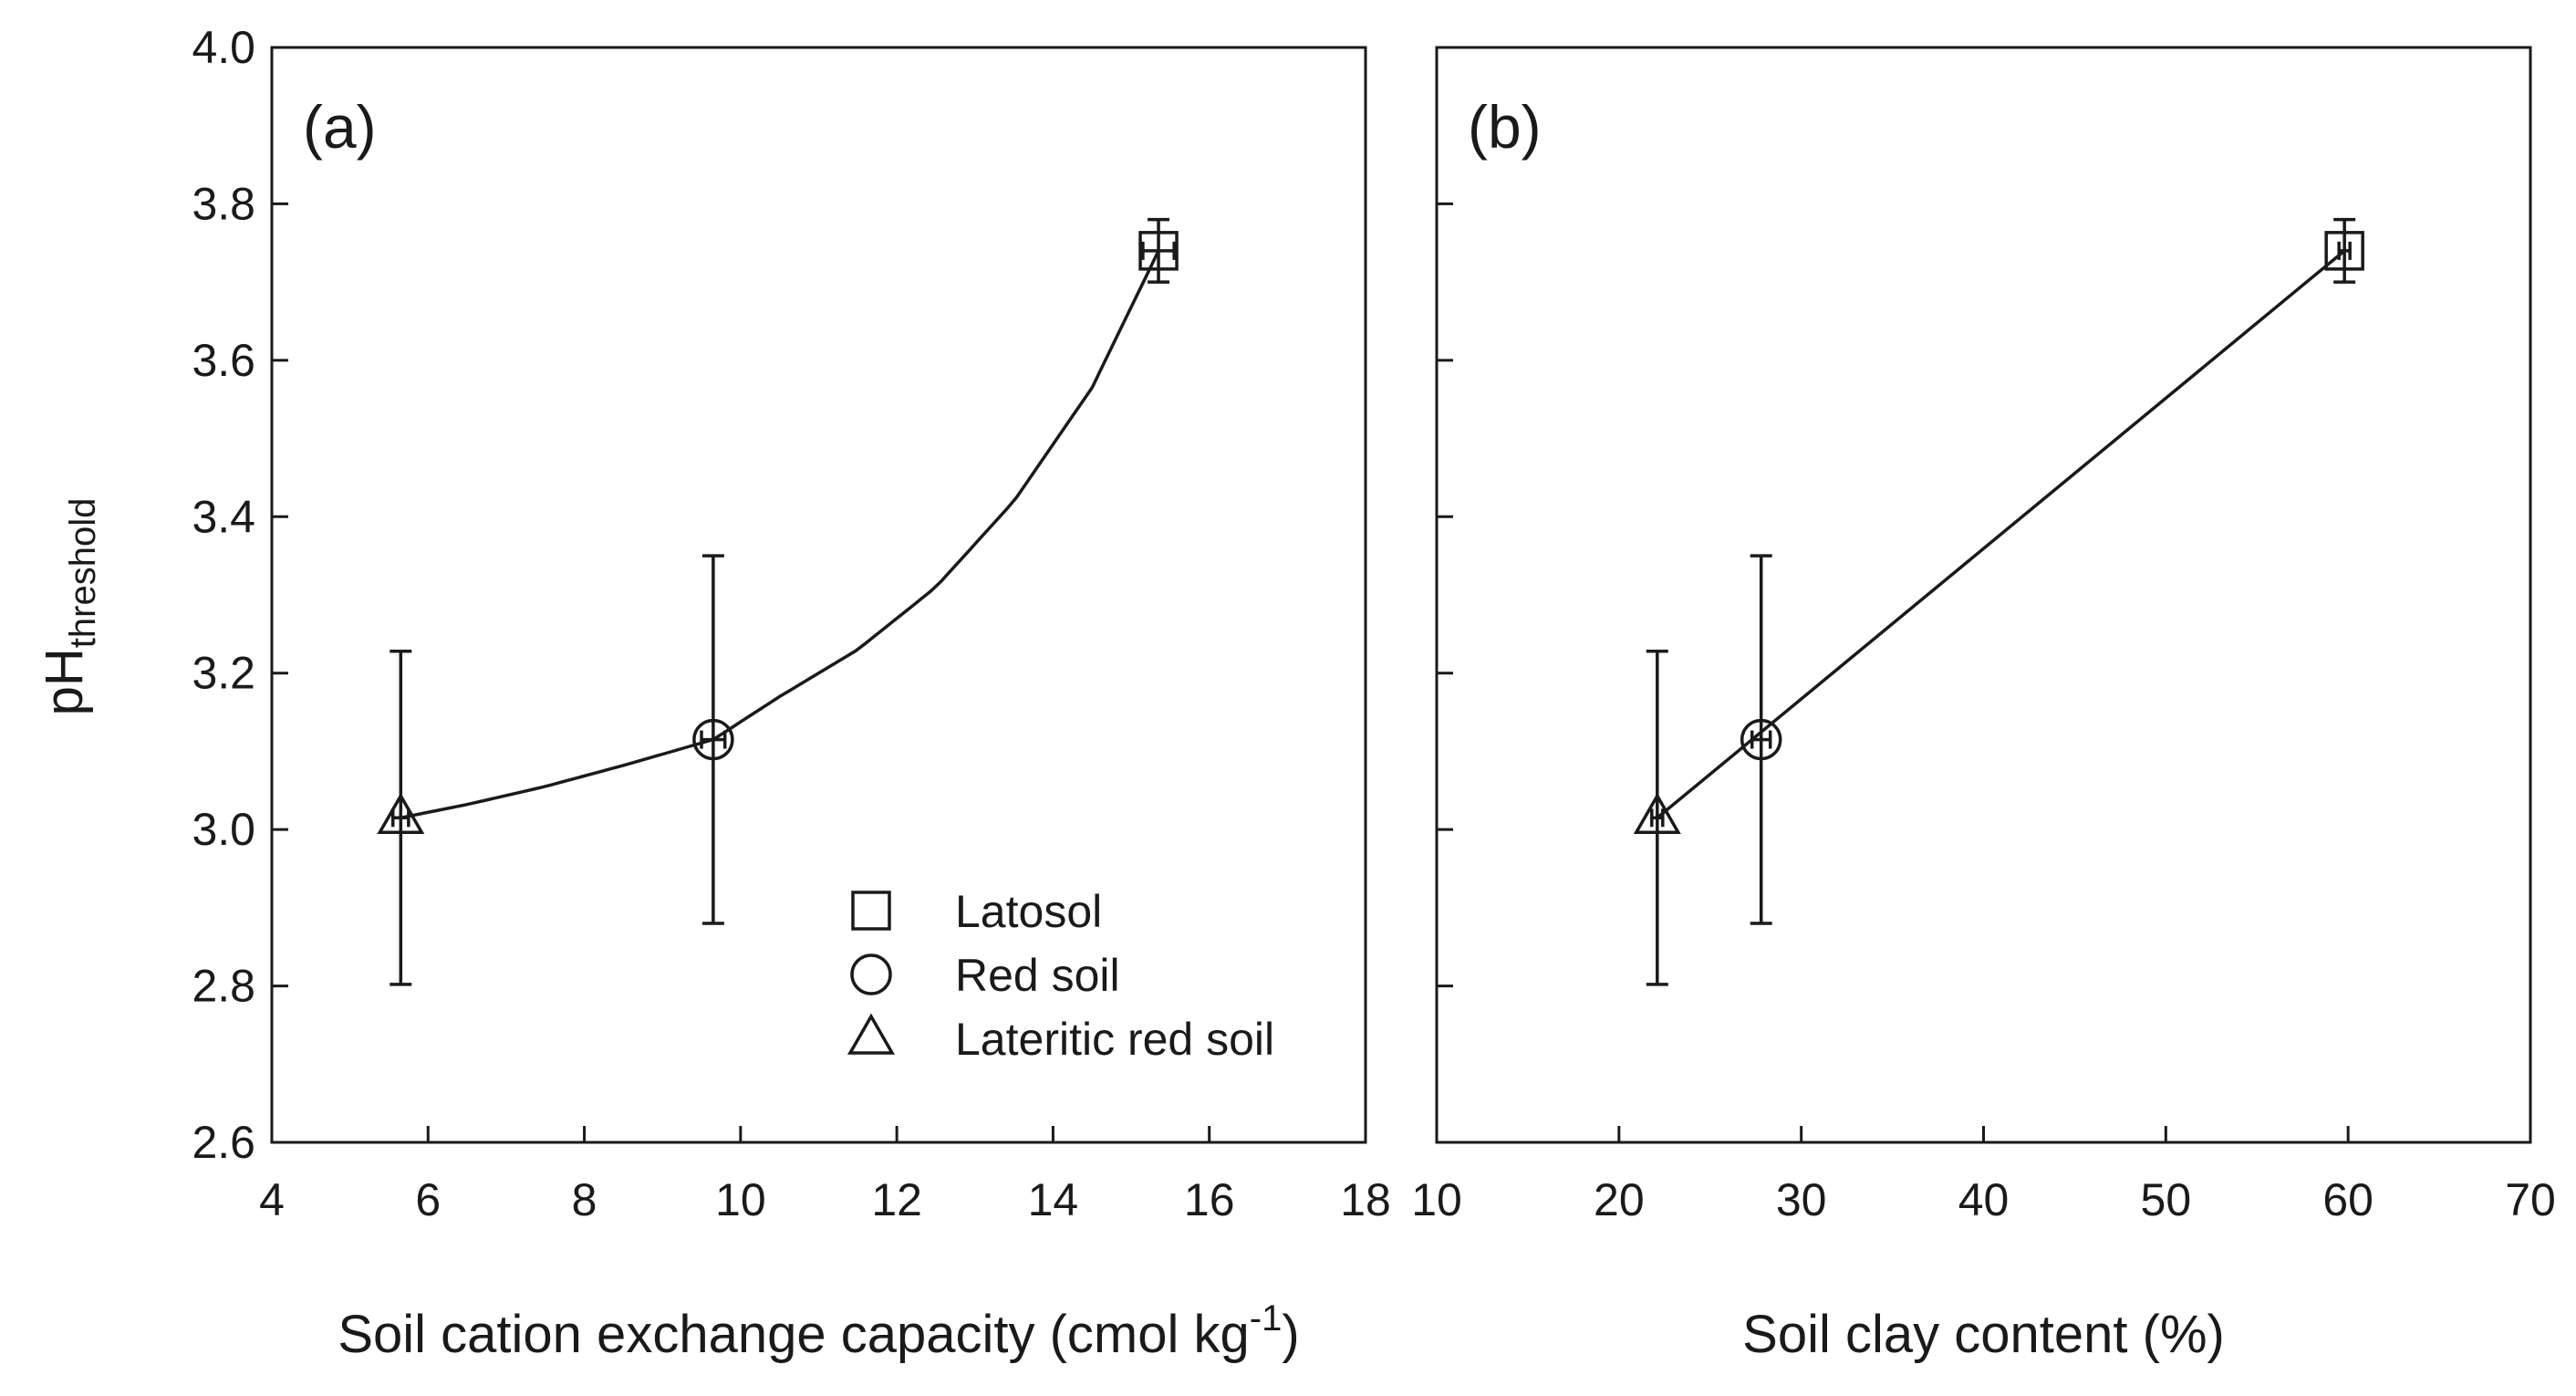  I want to click on x-axis-title-text: Soil cation exchange capacity (cmol kg, so click(793, 1334).